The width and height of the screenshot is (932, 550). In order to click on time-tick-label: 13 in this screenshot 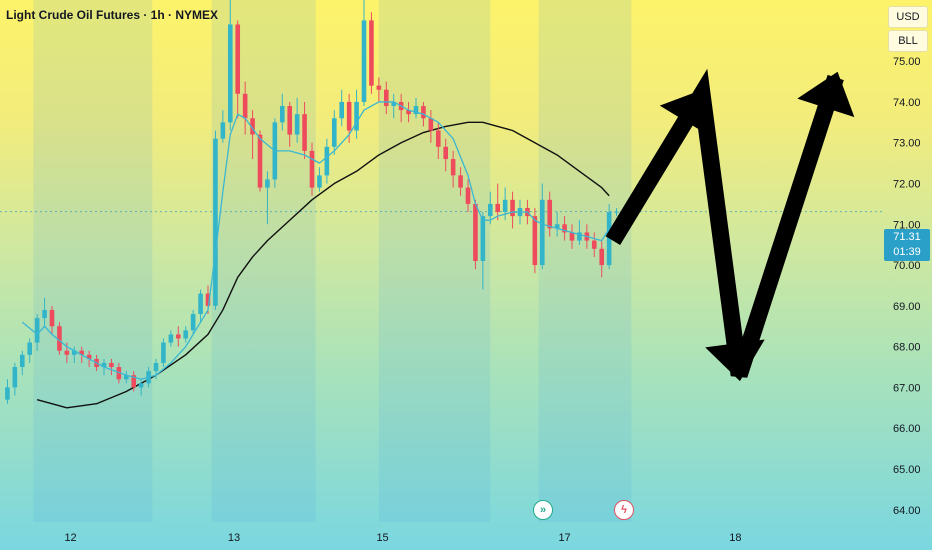, I will do `click(234, 538)`.